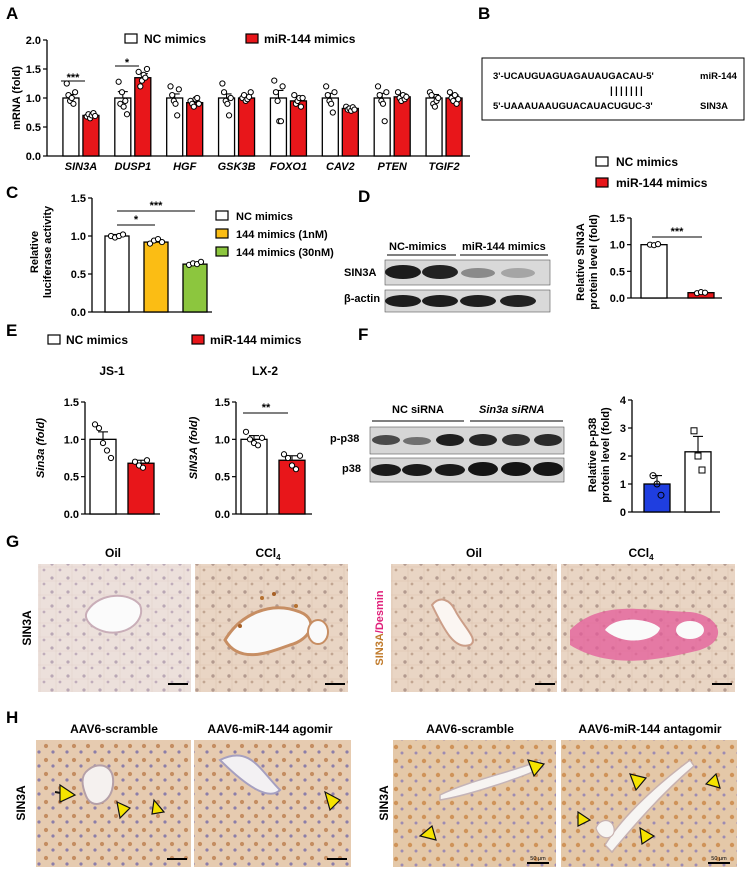 The height and width of the screenshot is (873, 749). What do you see at coordinates (21, 803) in the screenshot?
I see `row-label: SIN3A` at bounding box center [21, 803].